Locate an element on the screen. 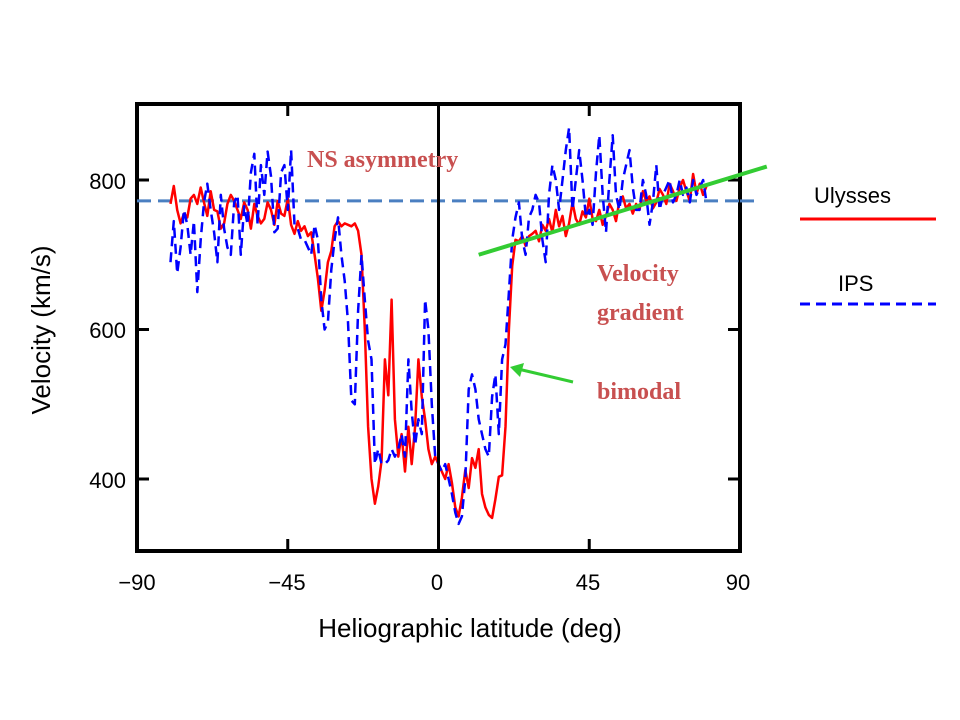  x-tick-label: −90 is located at coordinates (136, 582).